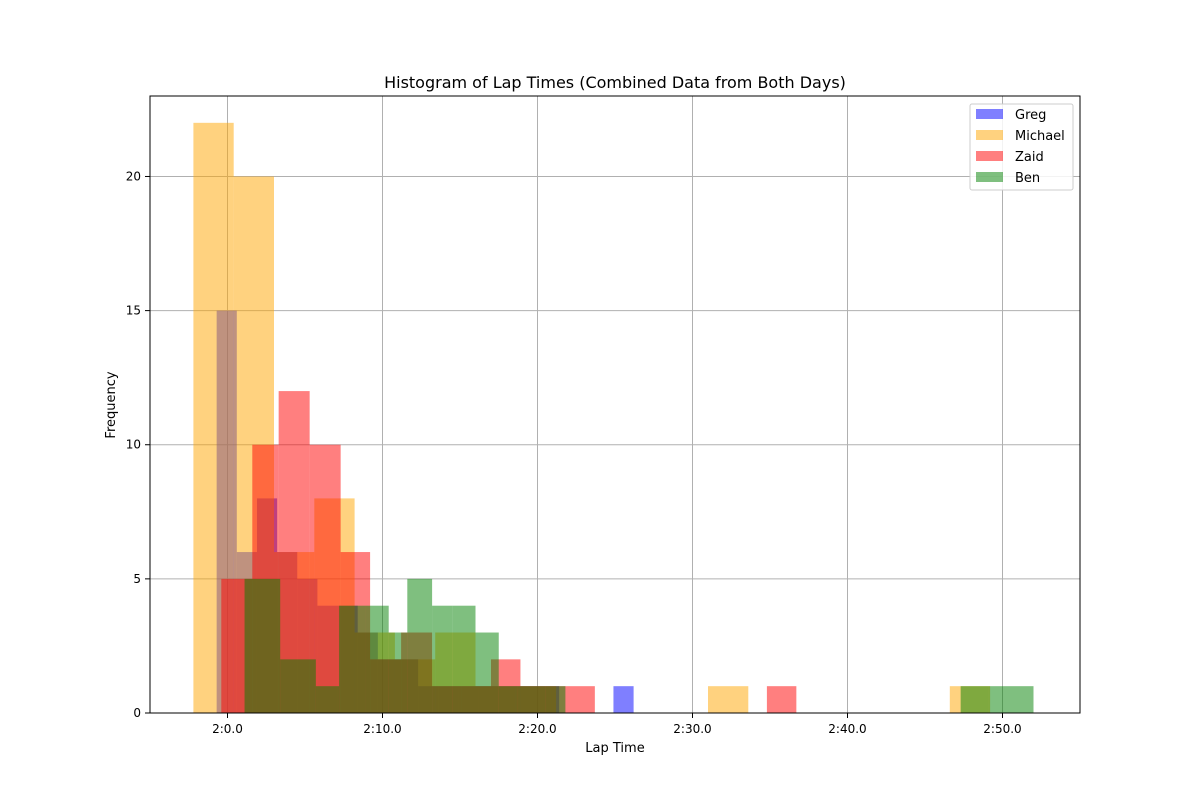 This screenshot has height=800, width=1200. Describe the element at coordinates (1029, 157) in the screenshot. I see `legend-label-zaid: Zaid` at that location.